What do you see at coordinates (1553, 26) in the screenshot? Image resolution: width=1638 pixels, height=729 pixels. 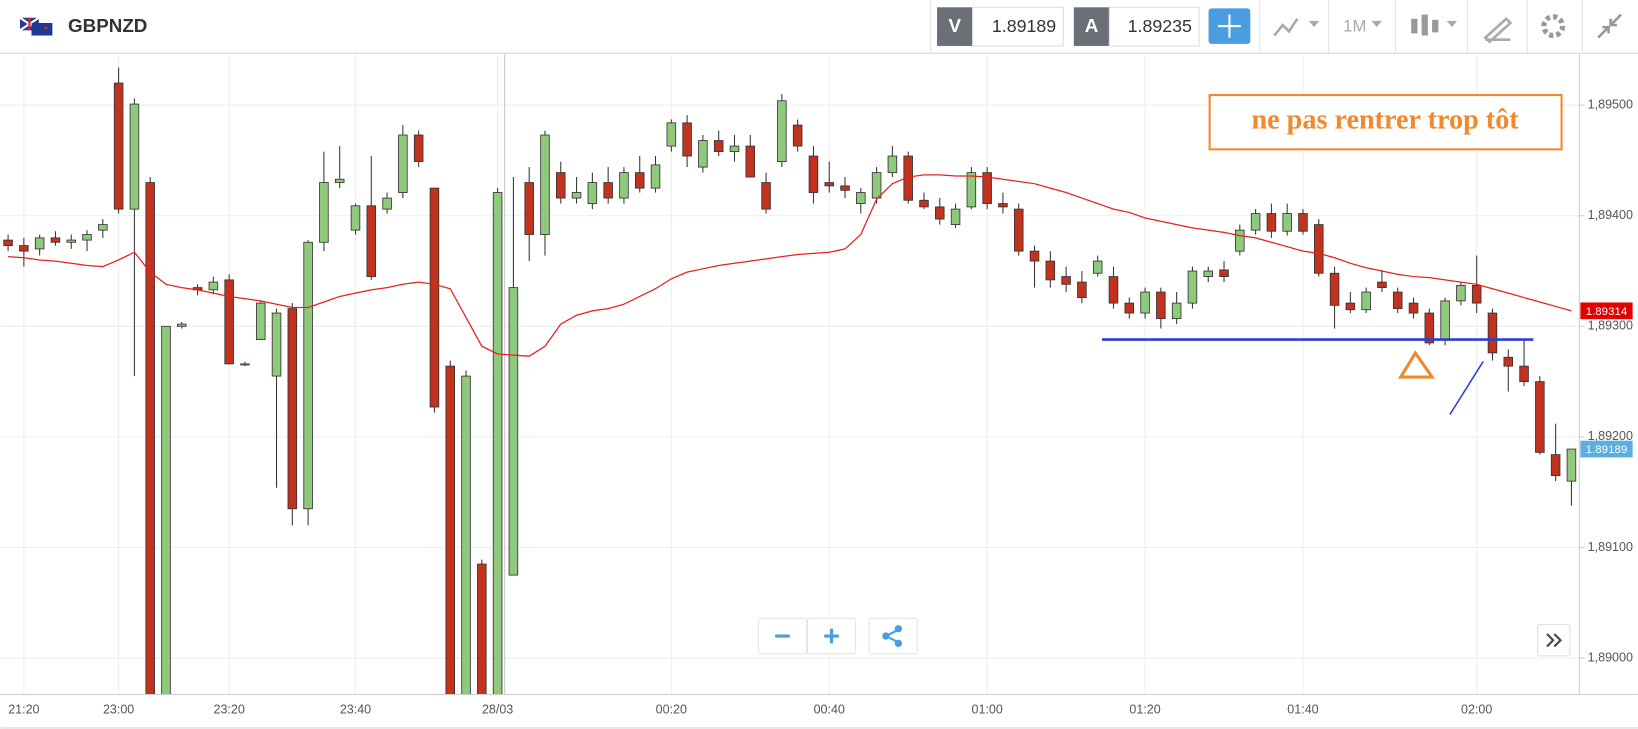 I see `settings-button` at bounding box center [1553, 26].